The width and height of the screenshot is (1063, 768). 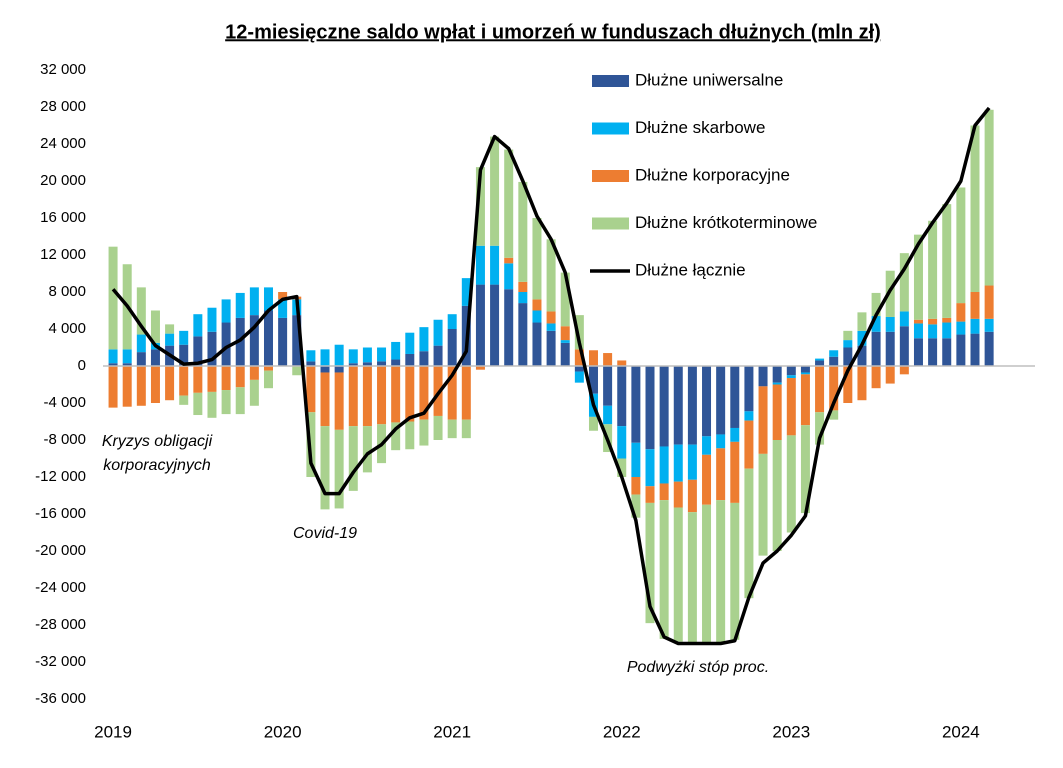 What do you see at coordinates (726, 222) in the screenshot?
I see `legend-label: Dłużne krótkoterminowe` at bounding box center [726, 222].